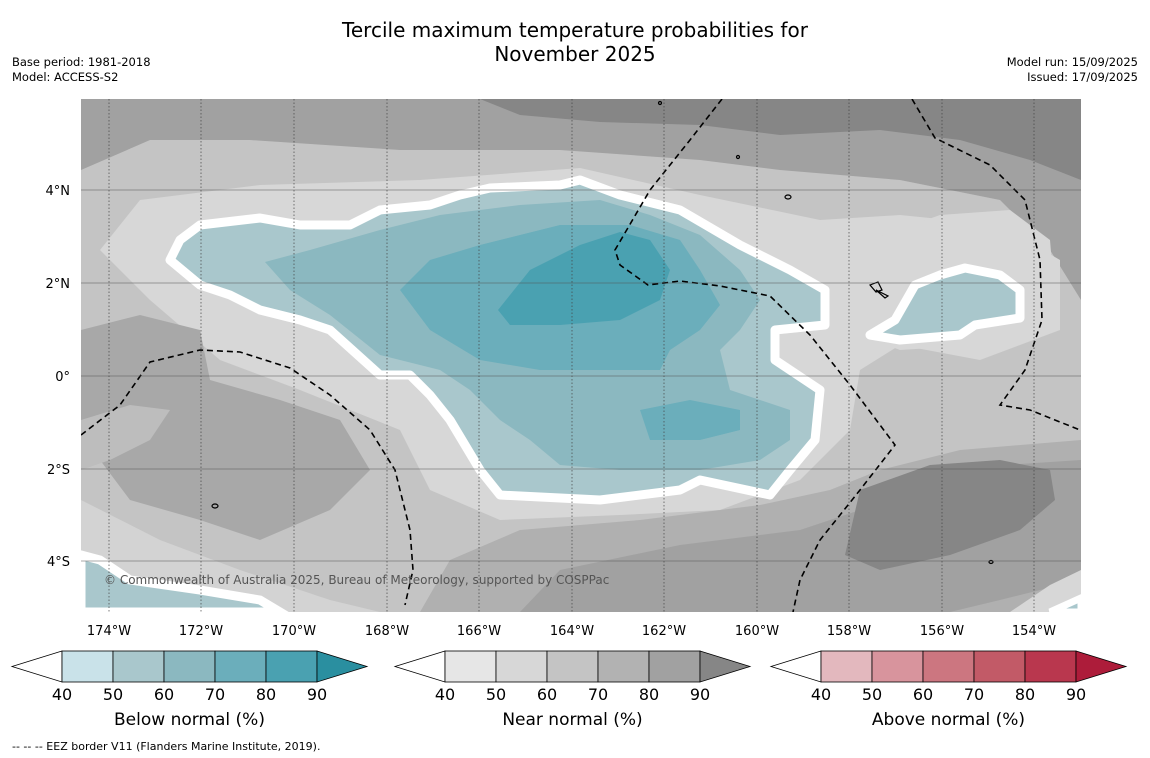 Image resolution: width=1150 pixels, height=758 pixels. Describe the element at coordinates (201, 631) in the screenshot. I see `lon-label: 172°W` at that location.